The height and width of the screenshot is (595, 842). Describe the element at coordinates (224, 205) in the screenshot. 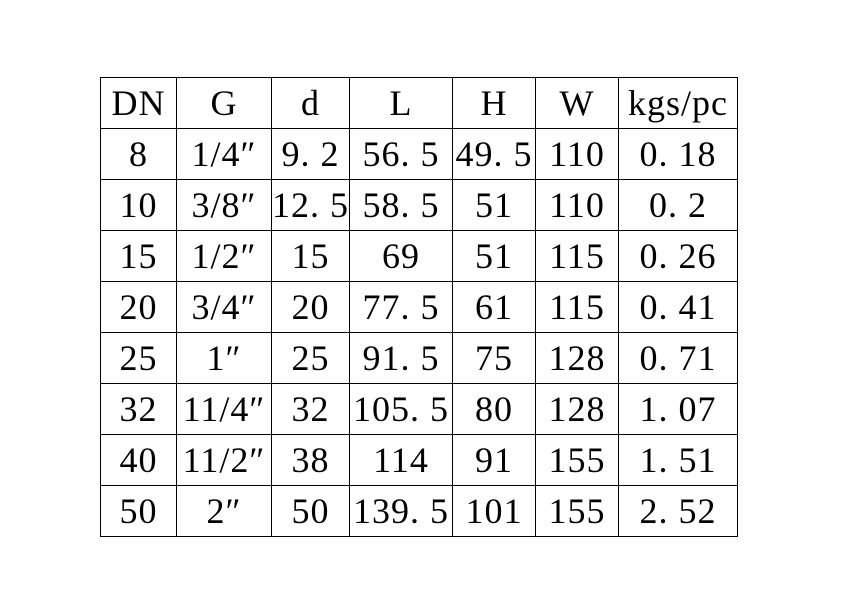

I see `table-cell: 3/8″` at that location.